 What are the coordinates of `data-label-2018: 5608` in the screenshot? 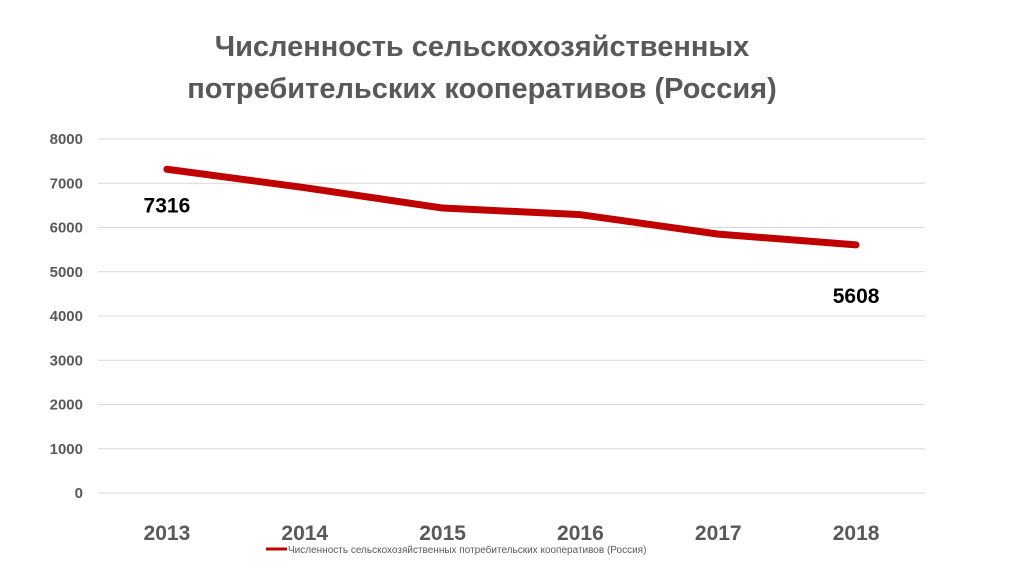 It's located at (856, 296).